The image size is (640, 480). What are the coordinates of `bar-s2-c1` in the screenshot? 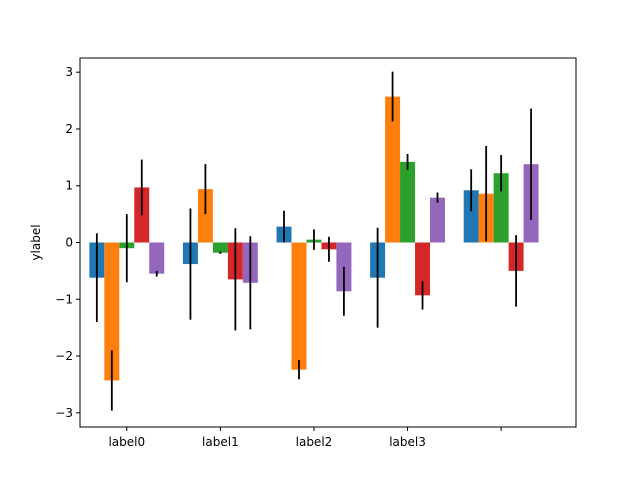 It's located at (220, 247).